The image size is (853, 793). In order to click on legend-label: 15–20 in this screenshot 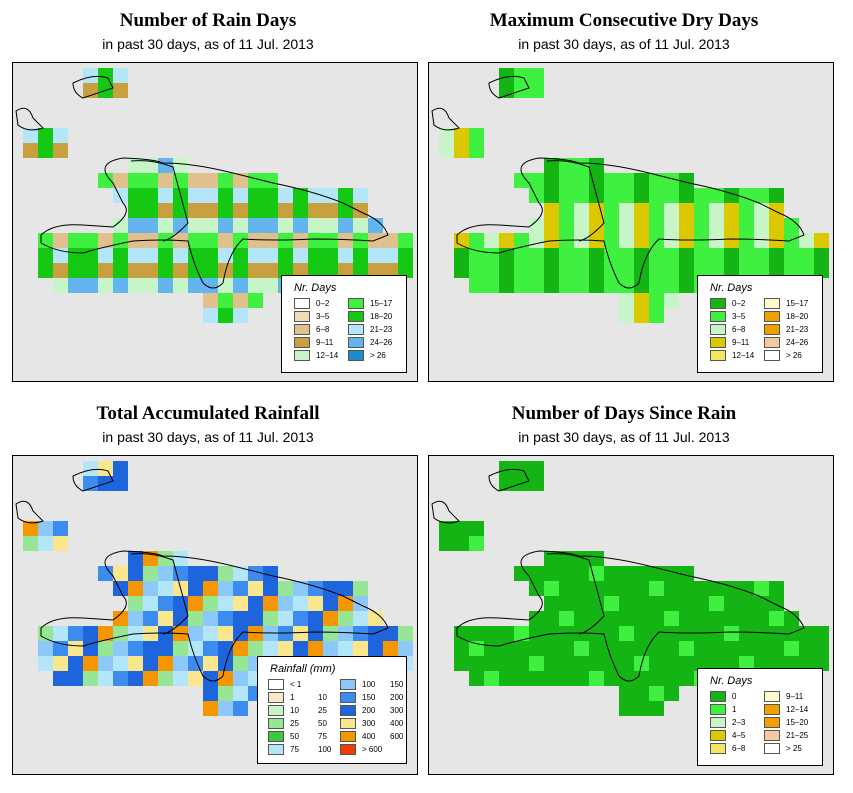, I will do `click(797, 722)`.